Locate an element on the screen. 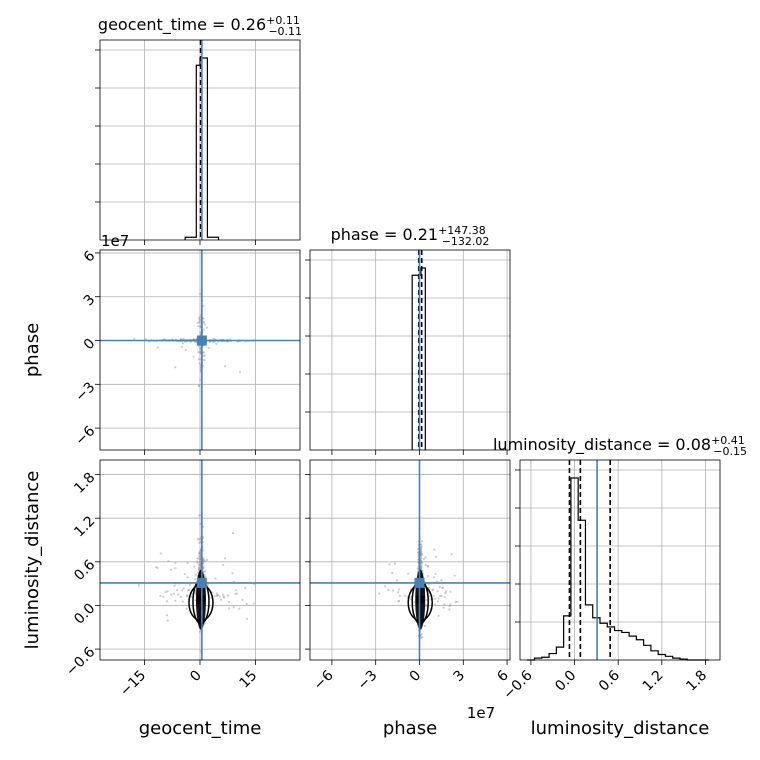  y-tick-label: 1.8 is located at coordinates (84, 483).